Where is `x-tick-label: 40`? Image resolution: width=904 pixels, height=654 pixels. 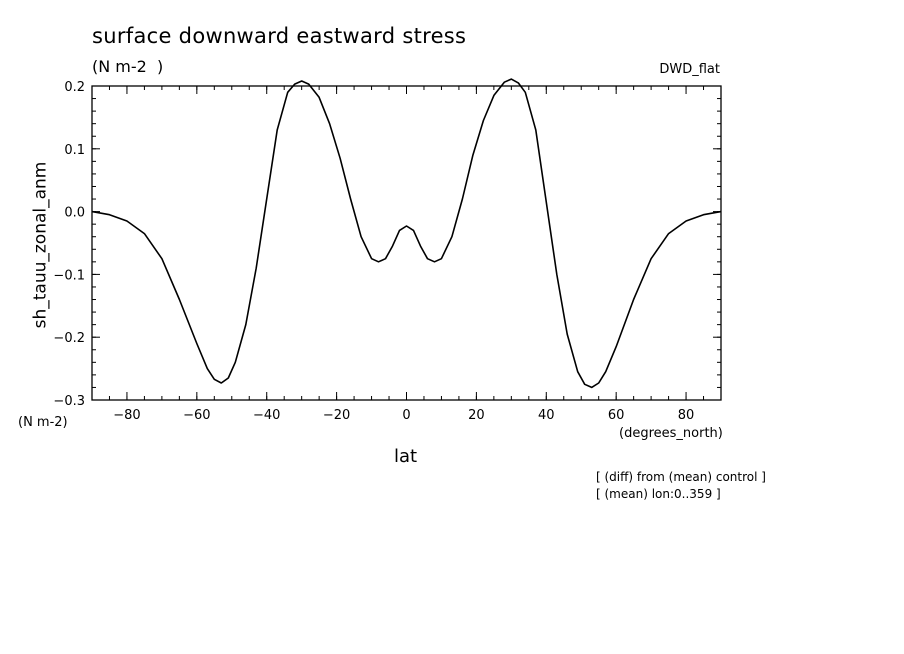 x-tick-label: 40 is located at coordinates (546, 415).